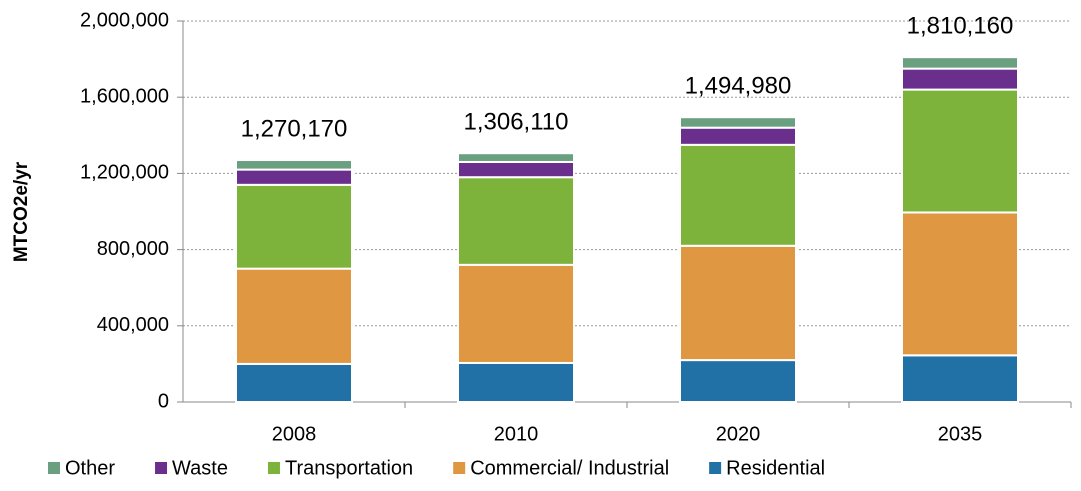 The image size is (1081, 491). Describe the element at coordinates (21, 211) in the screenshot. I see `y-axis-label: MTCO2e/yr` at that location.